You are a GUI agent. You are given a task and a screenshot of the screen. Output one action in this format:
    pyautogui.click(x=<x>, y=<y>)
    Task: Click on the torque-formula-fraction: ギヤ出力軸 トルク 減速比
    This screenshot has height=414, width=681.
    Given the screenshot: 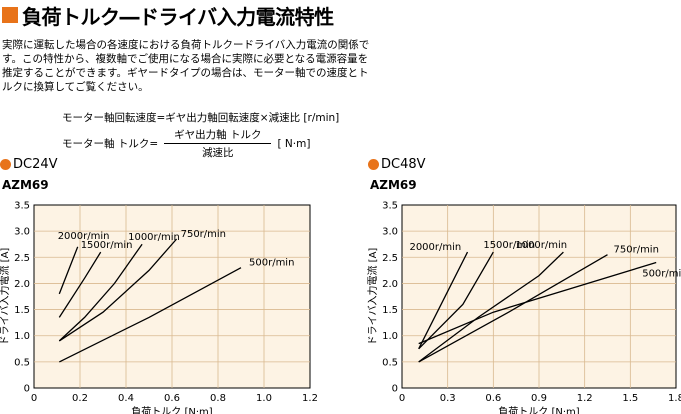 What is the action you would take?
    pyautogui.click(x=218, y=143)
    